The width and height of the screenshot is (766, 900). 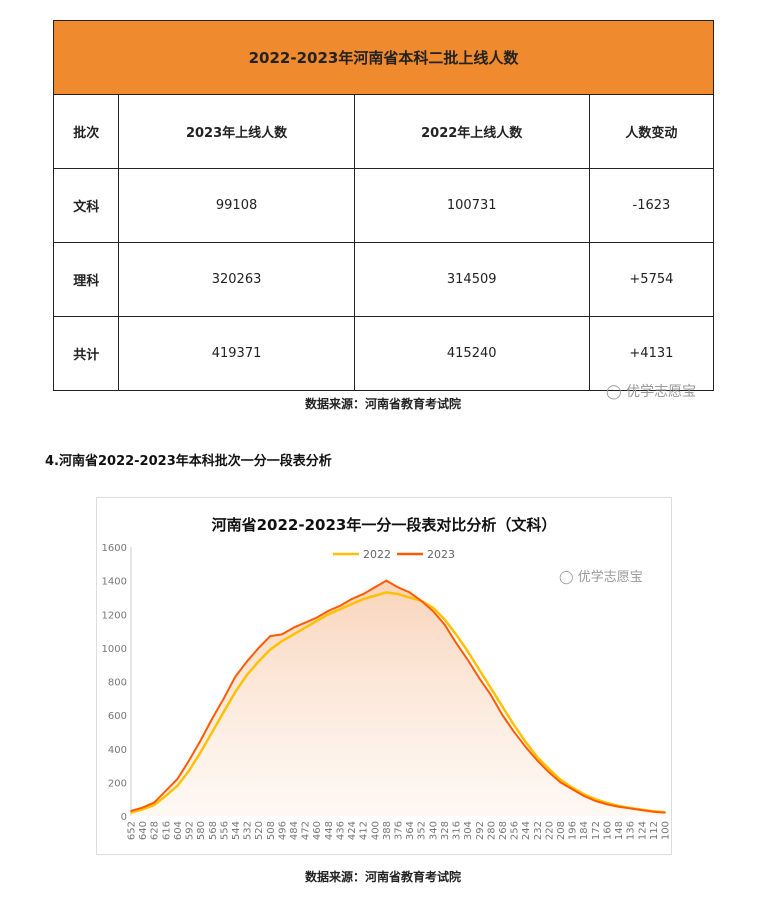 I want to click on x-tick-label: 640, so click(x=143, y=830).